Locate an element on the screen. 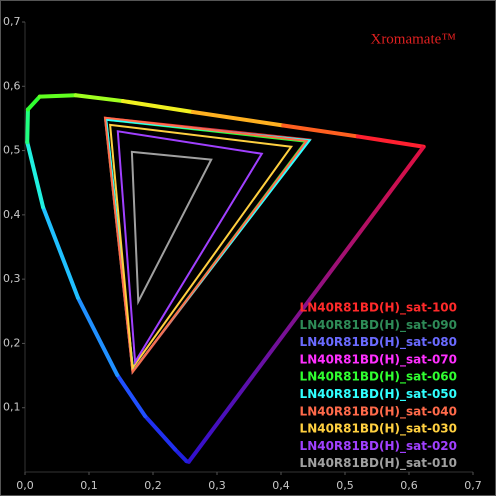  x-tick-label: 0,2 is located at coordinates (153, 485).